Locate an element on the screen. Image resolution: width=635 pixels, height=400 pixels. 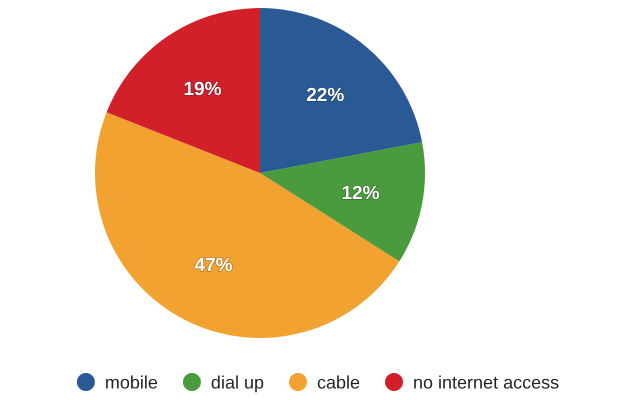
data-label: 47% is located at coordinates (213, 265).